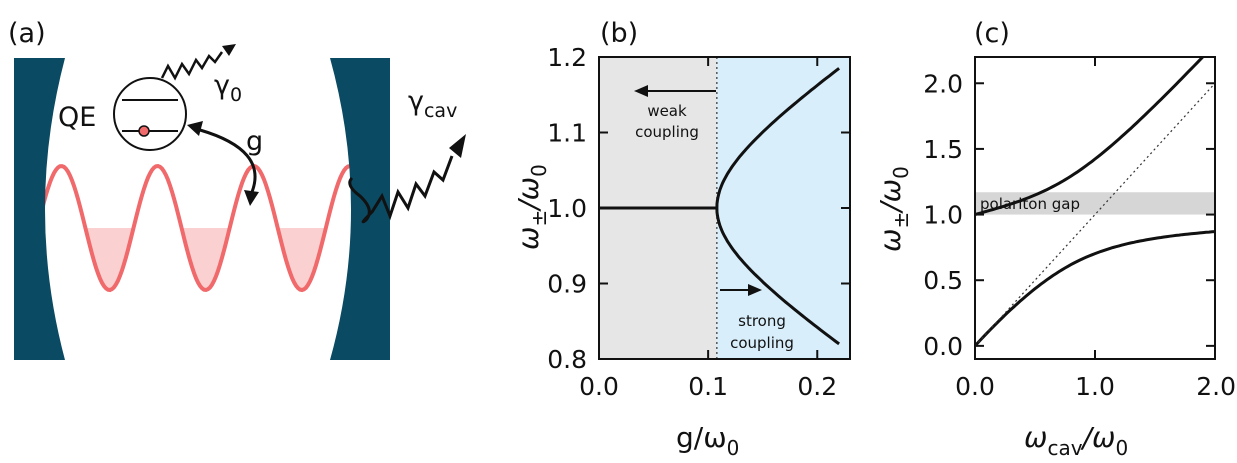 The width and height of the screenshot is (1237, 463). What do you see at coordinates (619, 33) in the screenshot?
I see `panel-b-label: (b)` at bounding box center [619, 33].